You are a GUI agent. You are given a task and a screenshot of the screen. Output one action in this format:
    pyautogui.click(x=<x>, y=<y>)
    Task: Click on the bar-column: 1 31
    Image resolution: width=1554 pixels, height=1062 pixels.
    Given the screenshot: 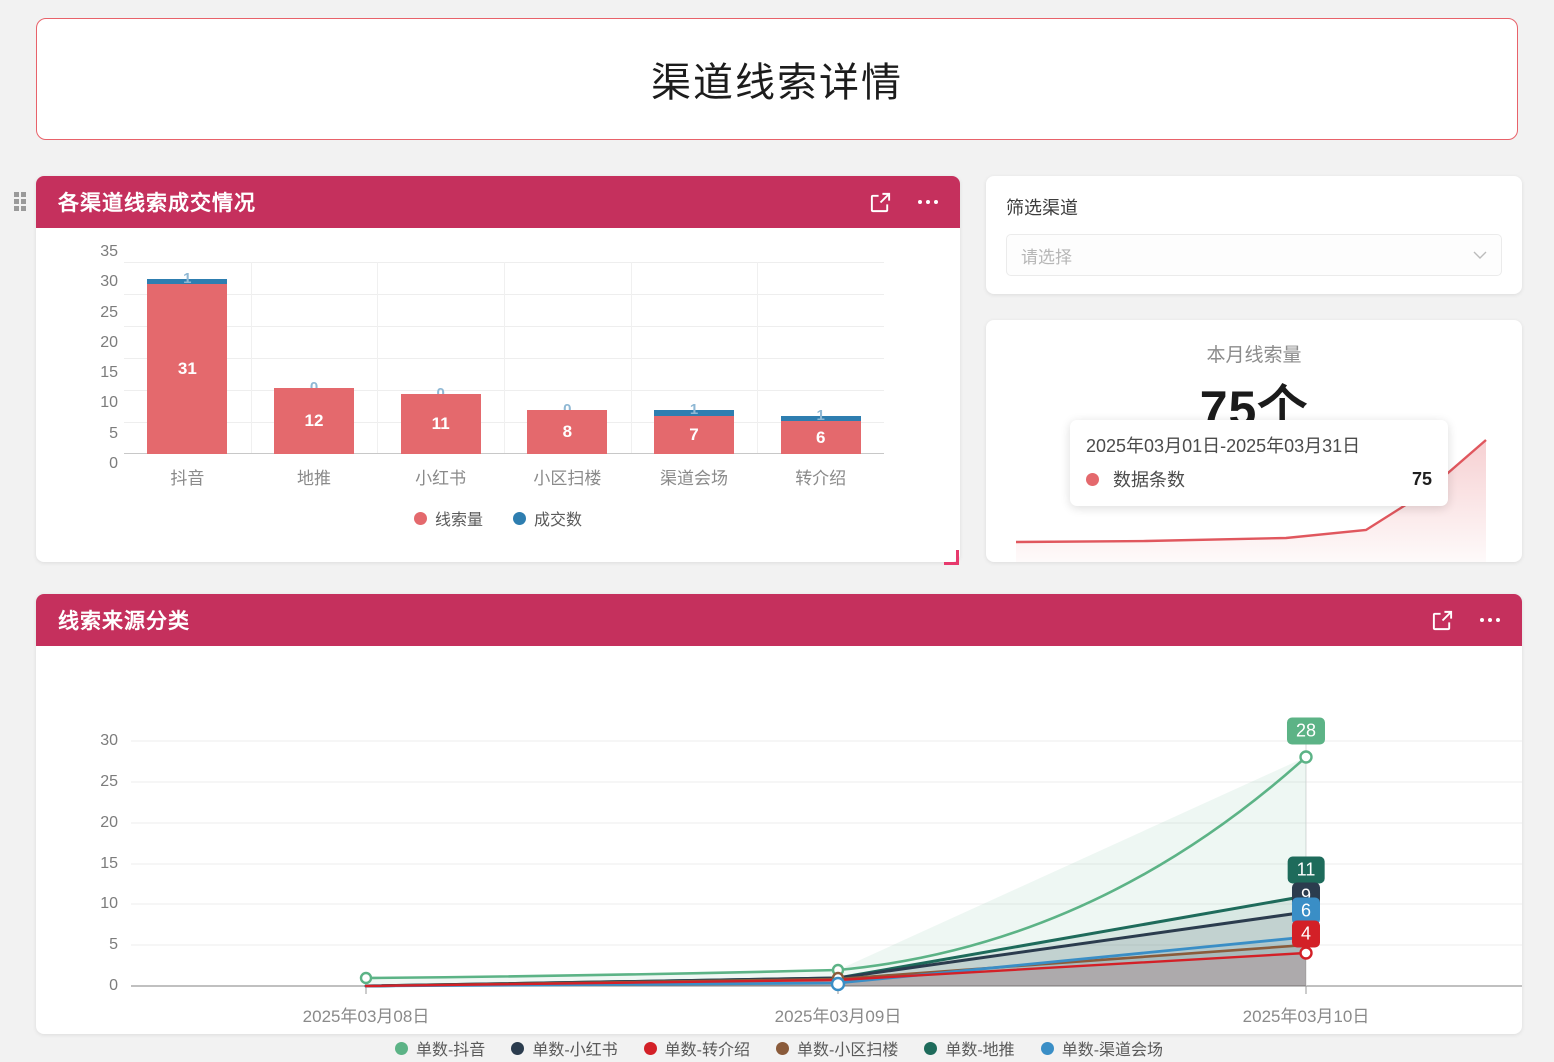 What is the action you would take?
    pyautogui.click(x=187, y=358)
    